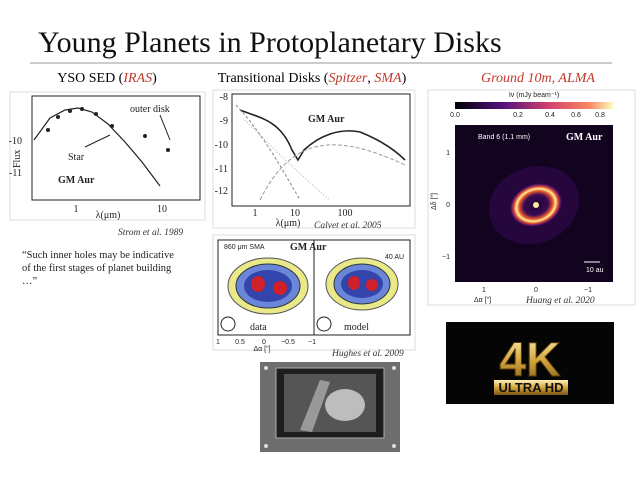 Image resolution: width=640 pixels, height=480 pixels. What do you see at coordinates (314, 159) in the screenshot?
I see `spitzer-figure: -8 -9 -10 -11 -12 1 10 100 λ(μm) GM Aur` at bounding box center [314, 159].